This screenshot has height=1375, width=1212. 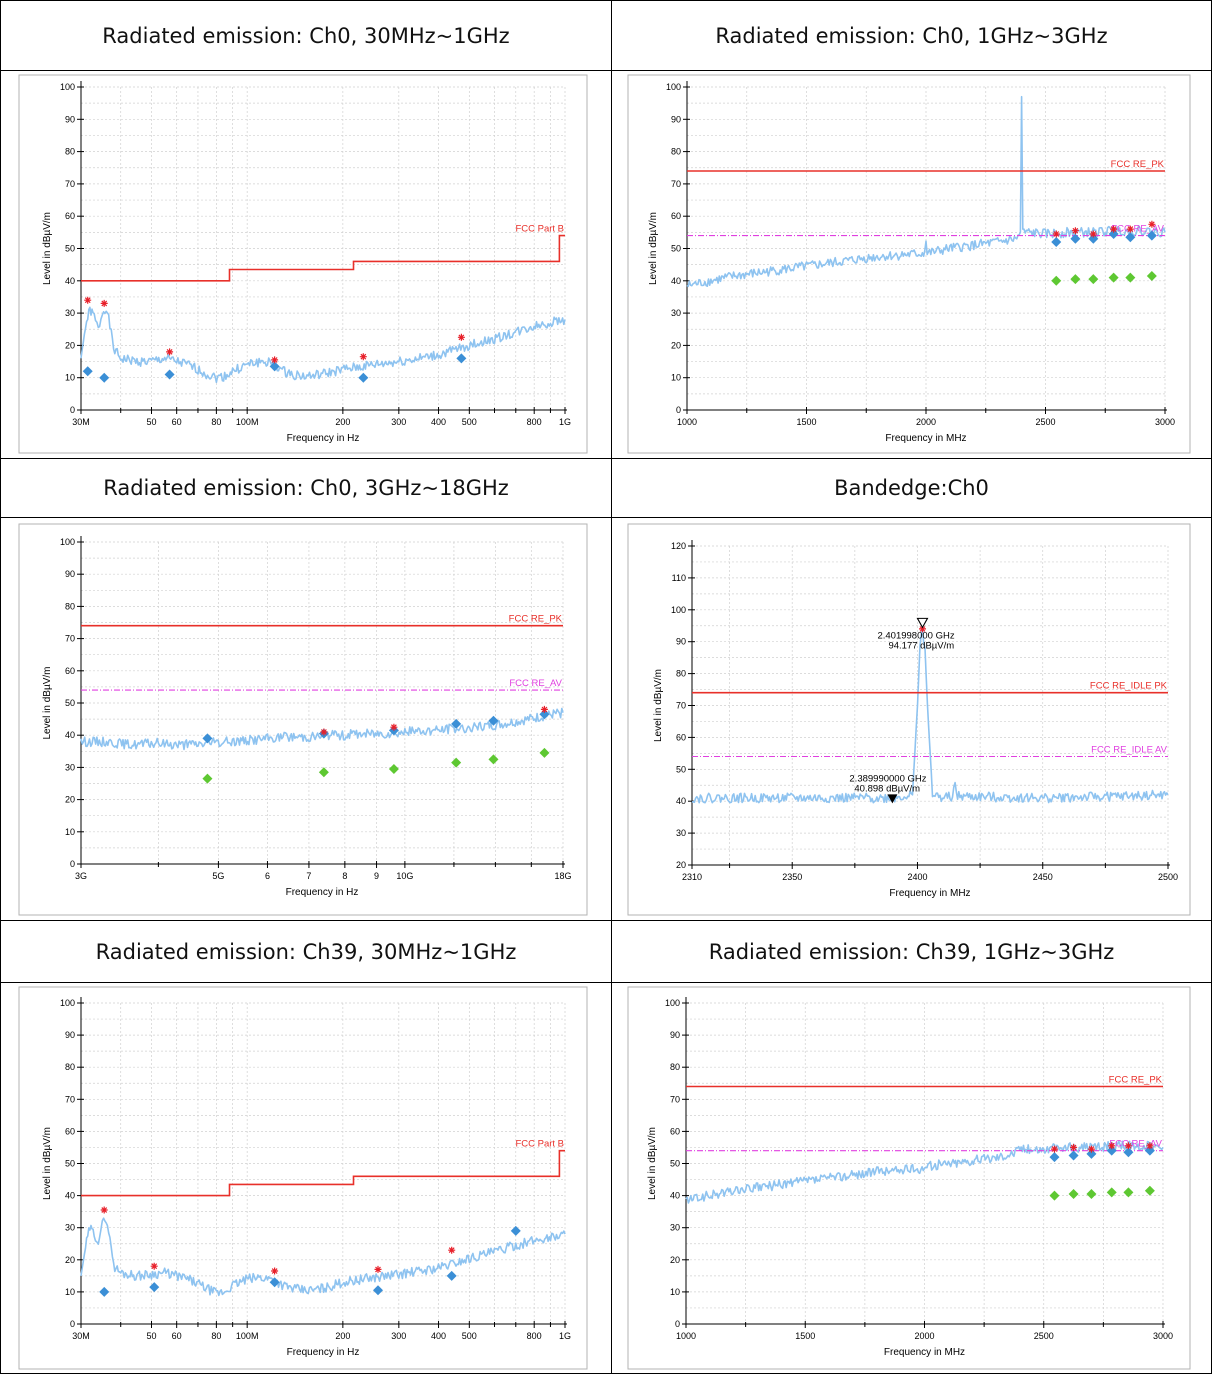 I want to click on x-tick-label: 10G, so click(x=404, y=876).